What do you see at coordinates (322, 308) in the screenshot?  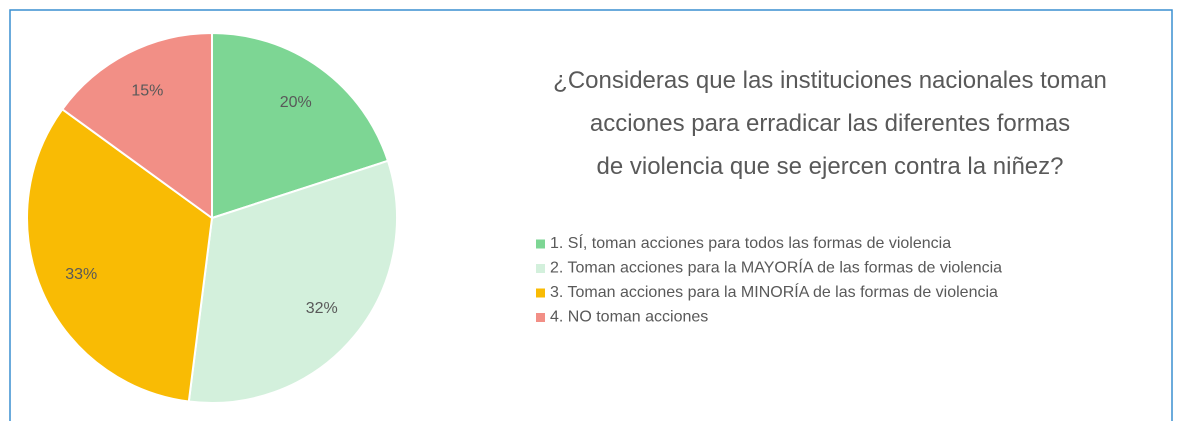 I see `data-label: 32%` at bounding box center [322, 308].